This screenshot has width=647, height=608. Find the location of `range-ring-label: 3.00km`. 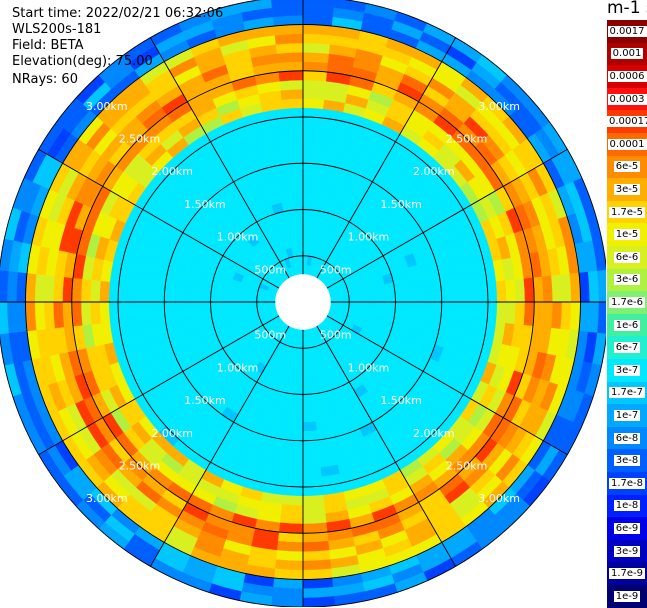

range-ring-label: 3.00km is located at coordinates (107, 106).